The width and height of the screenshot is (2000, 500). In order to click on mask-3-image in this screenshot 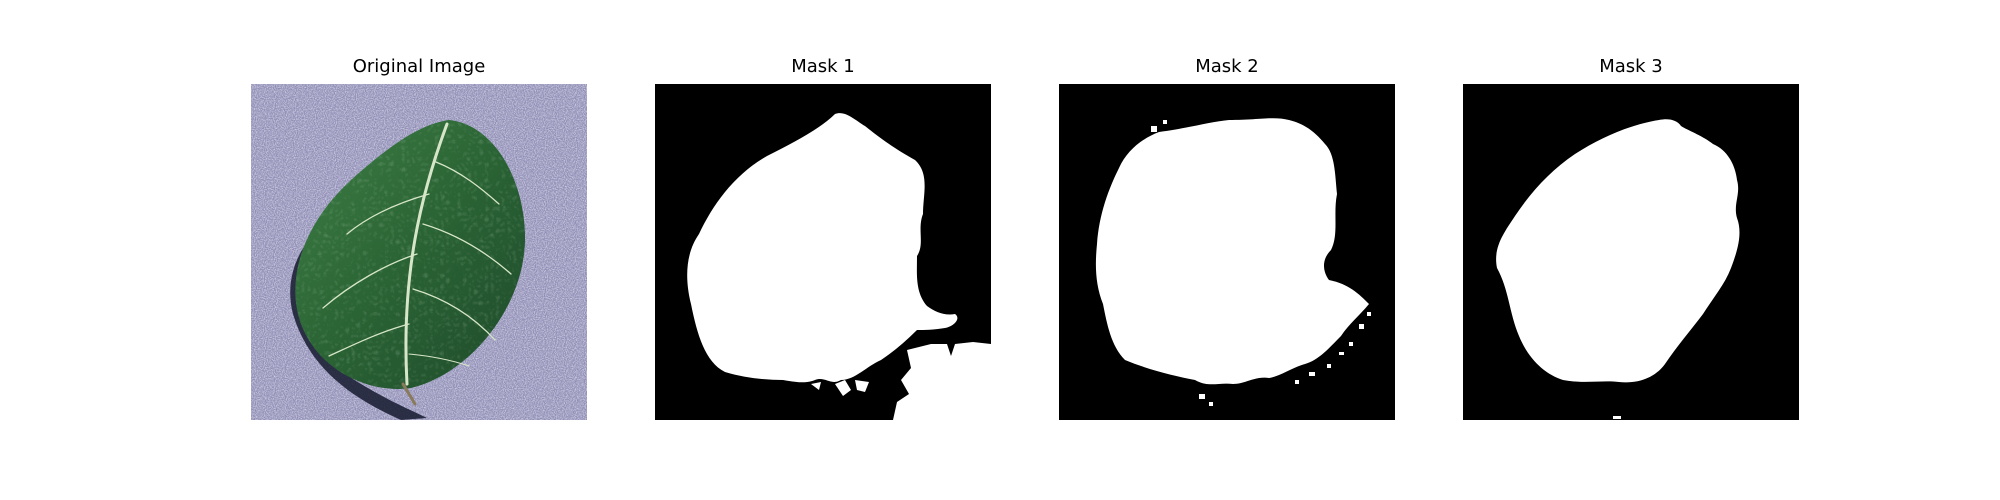, I will do `click(1631, 252)`.